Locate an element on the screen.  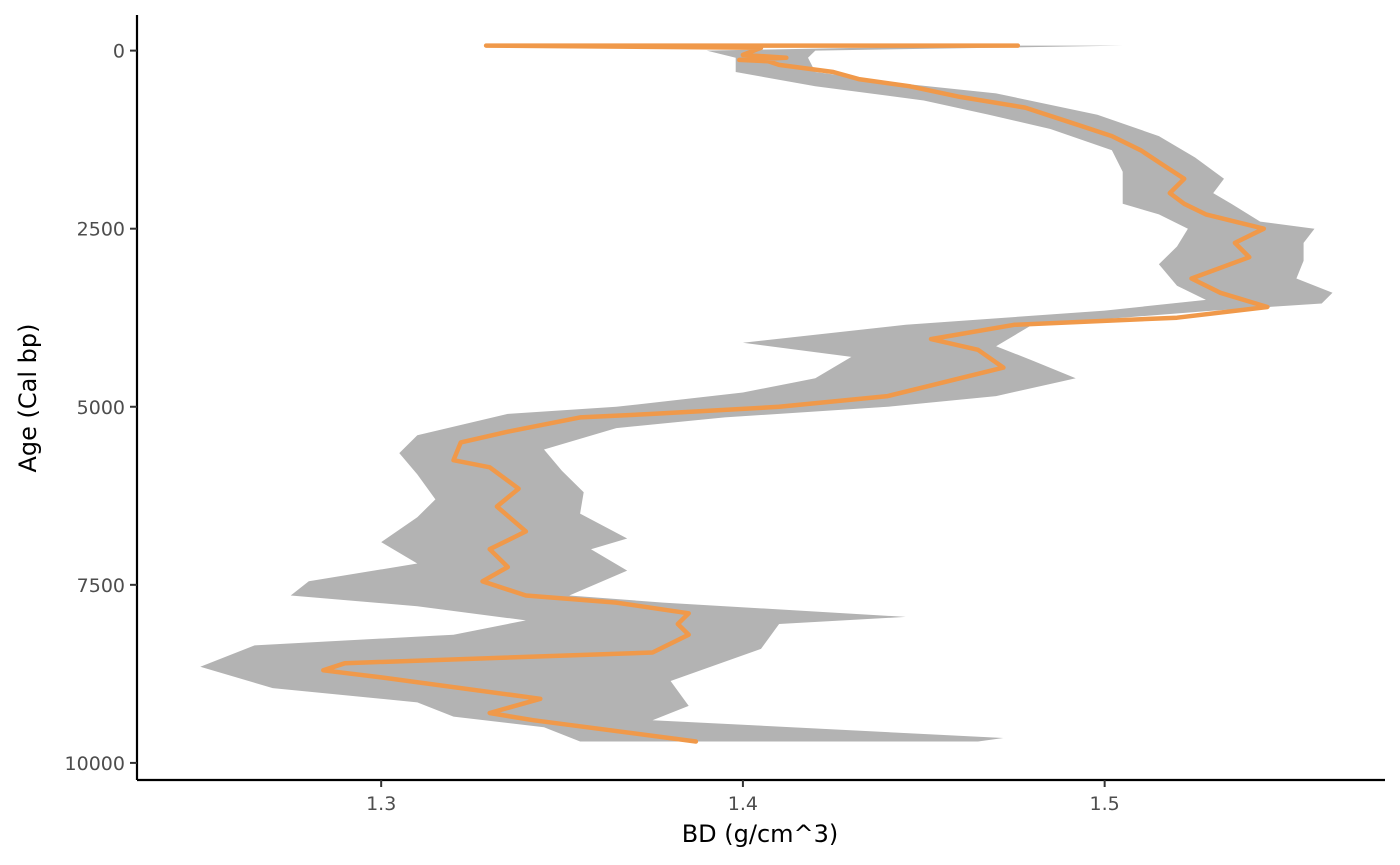
y-axis-title: Age (Cal bp) is located at coordinates (28, 397).